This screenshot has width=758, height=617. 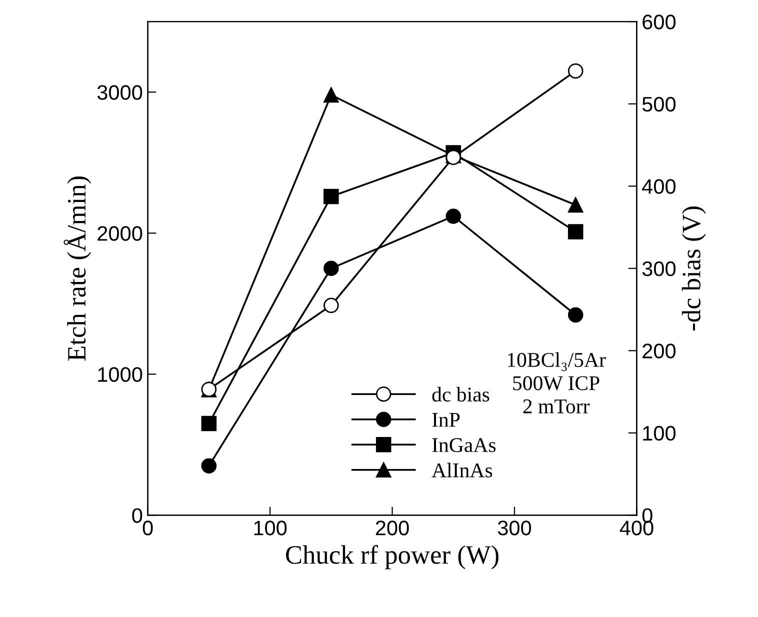 What do you see at coordinates (137, 515) in the screenshot?
I see `y-tick-label: 0` at bounding box center [137, 515].